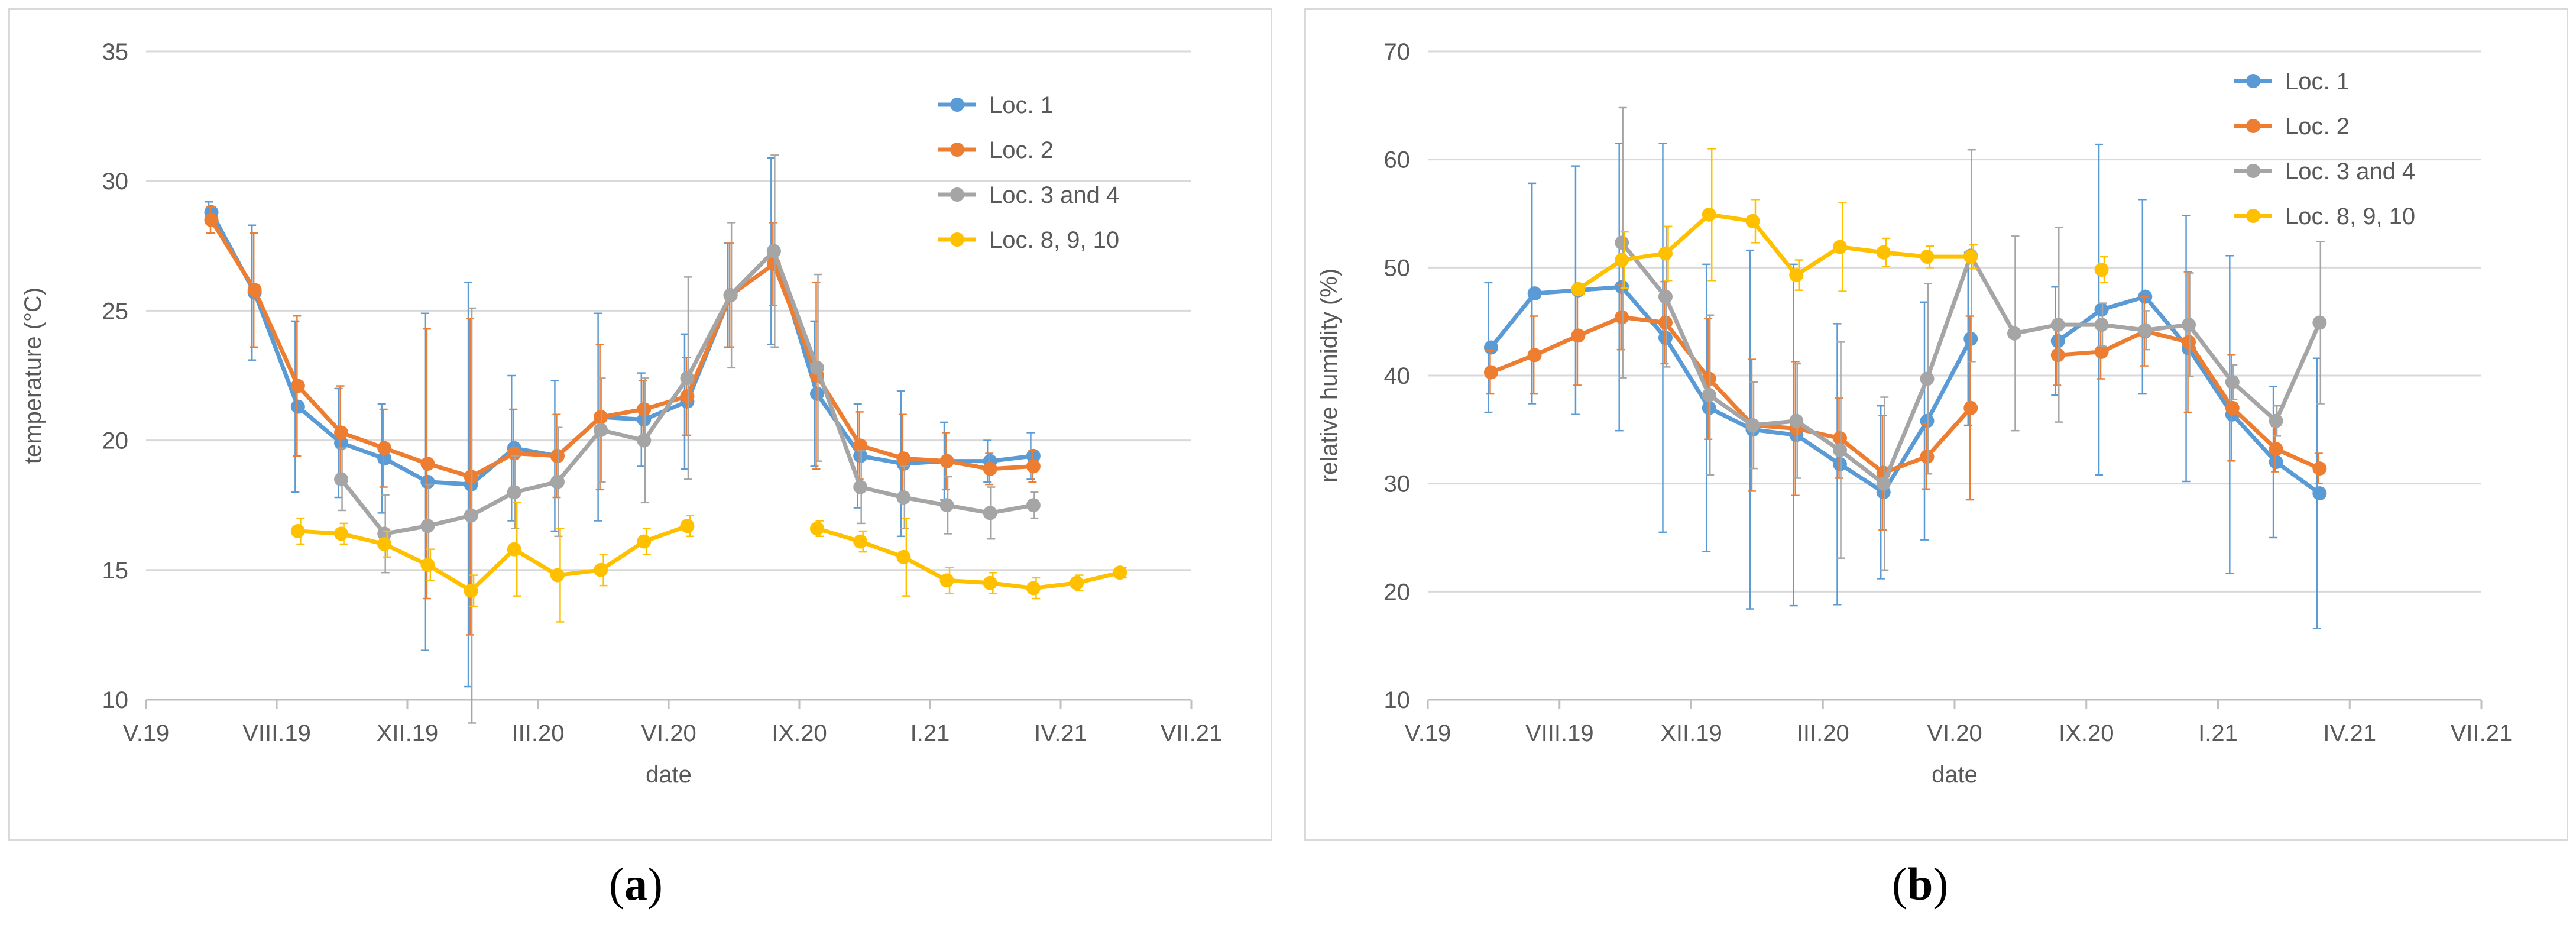  Describe the element at coordinates (1397, 376) in the screenshot. I see `y-tick-label: 40` at that location.